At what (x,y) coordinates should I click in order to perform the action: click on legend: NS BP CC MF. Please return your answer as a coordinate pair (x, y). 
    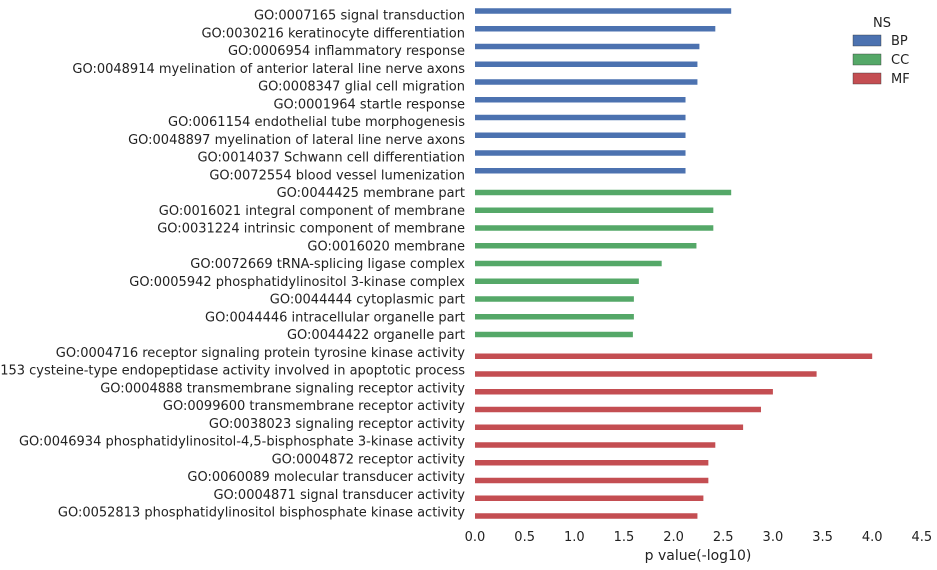
    Looking at the image, I should click on (881, 51).